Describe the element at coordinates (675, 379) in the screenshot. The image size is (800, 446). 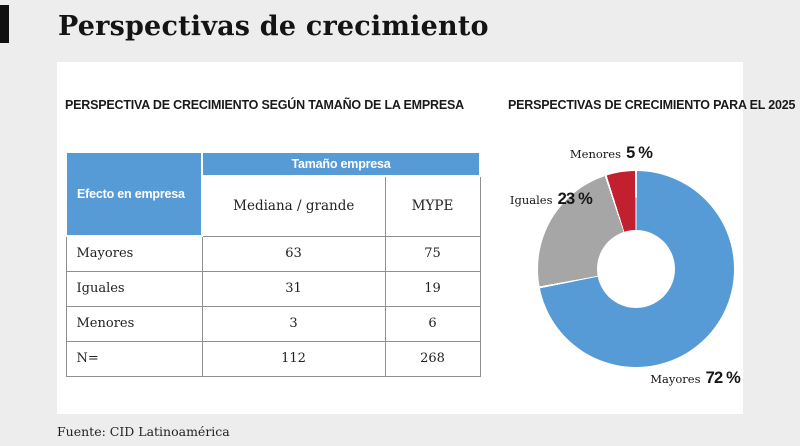
I see `slice-label-mayores-text: Mayores` at that location.